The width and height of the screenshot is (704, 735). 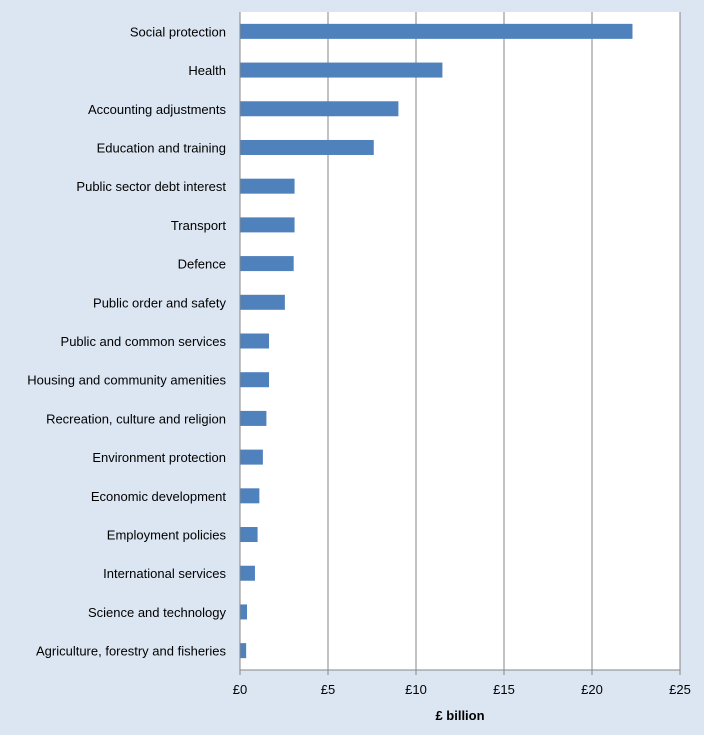 What do you see at coordinates (504, 689) in the screenshot?
I see `x-tick-label: £15` at bounding box center [504, 689].